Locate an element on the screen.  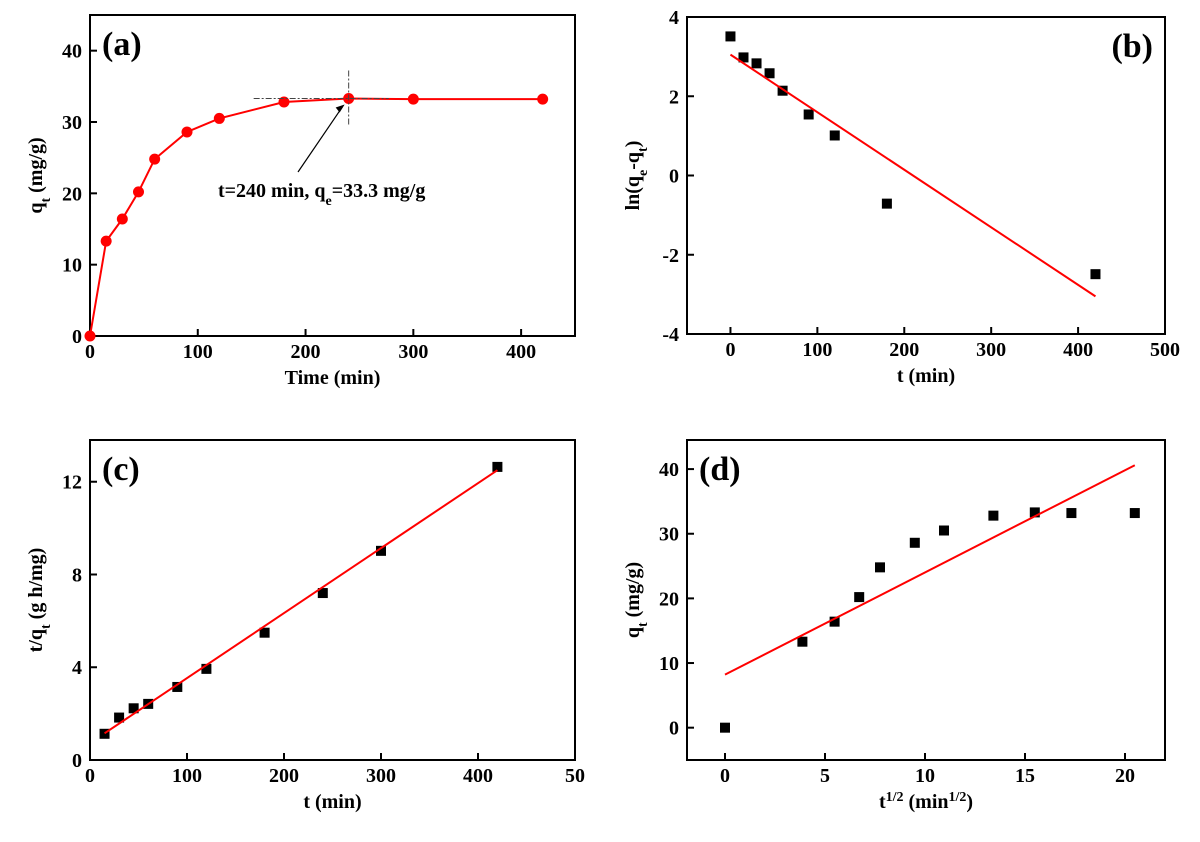
y-tick-label: 20 is located at coordinates (72, 194).